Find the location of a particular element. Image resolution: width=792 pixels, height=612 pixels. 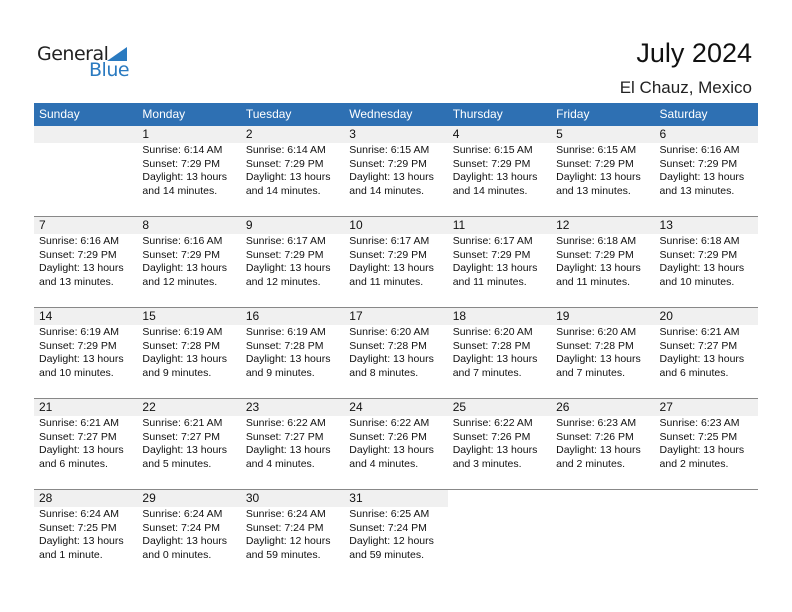

day-number: 2 is located at coordinates (292, 134).